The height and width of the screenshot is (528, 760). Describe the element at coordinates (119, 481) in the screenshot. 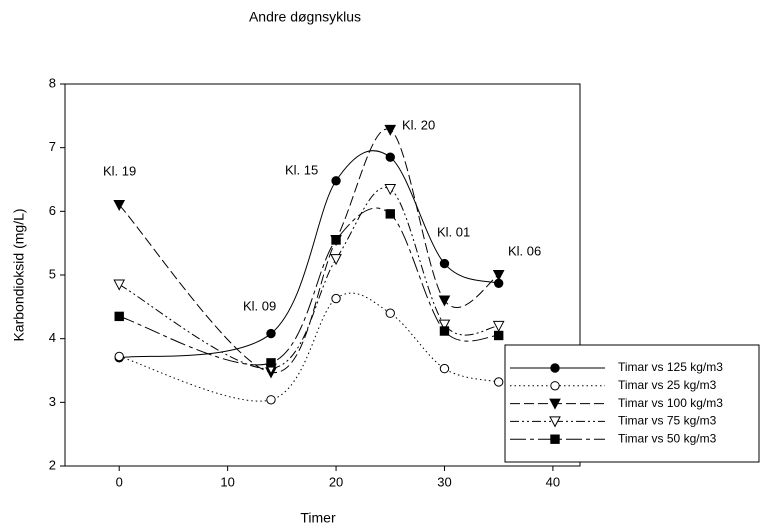

I see `x-tick-label: 0` at that location.